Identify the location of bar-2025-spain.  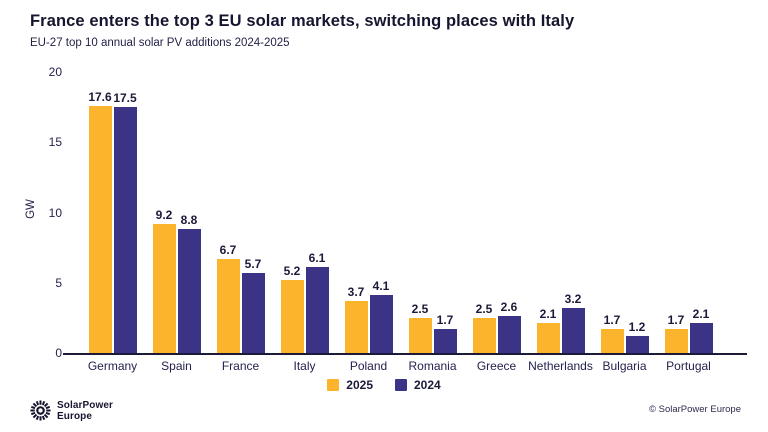
(164, 288).